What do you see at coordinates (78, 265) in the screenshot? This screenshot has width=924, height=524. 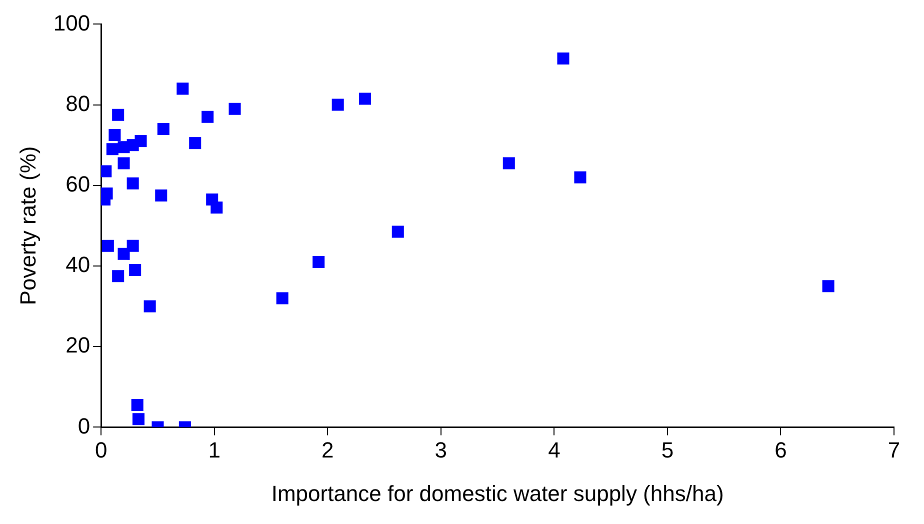 I see `y-tick-label: 40` at bounding box center [78, 265].